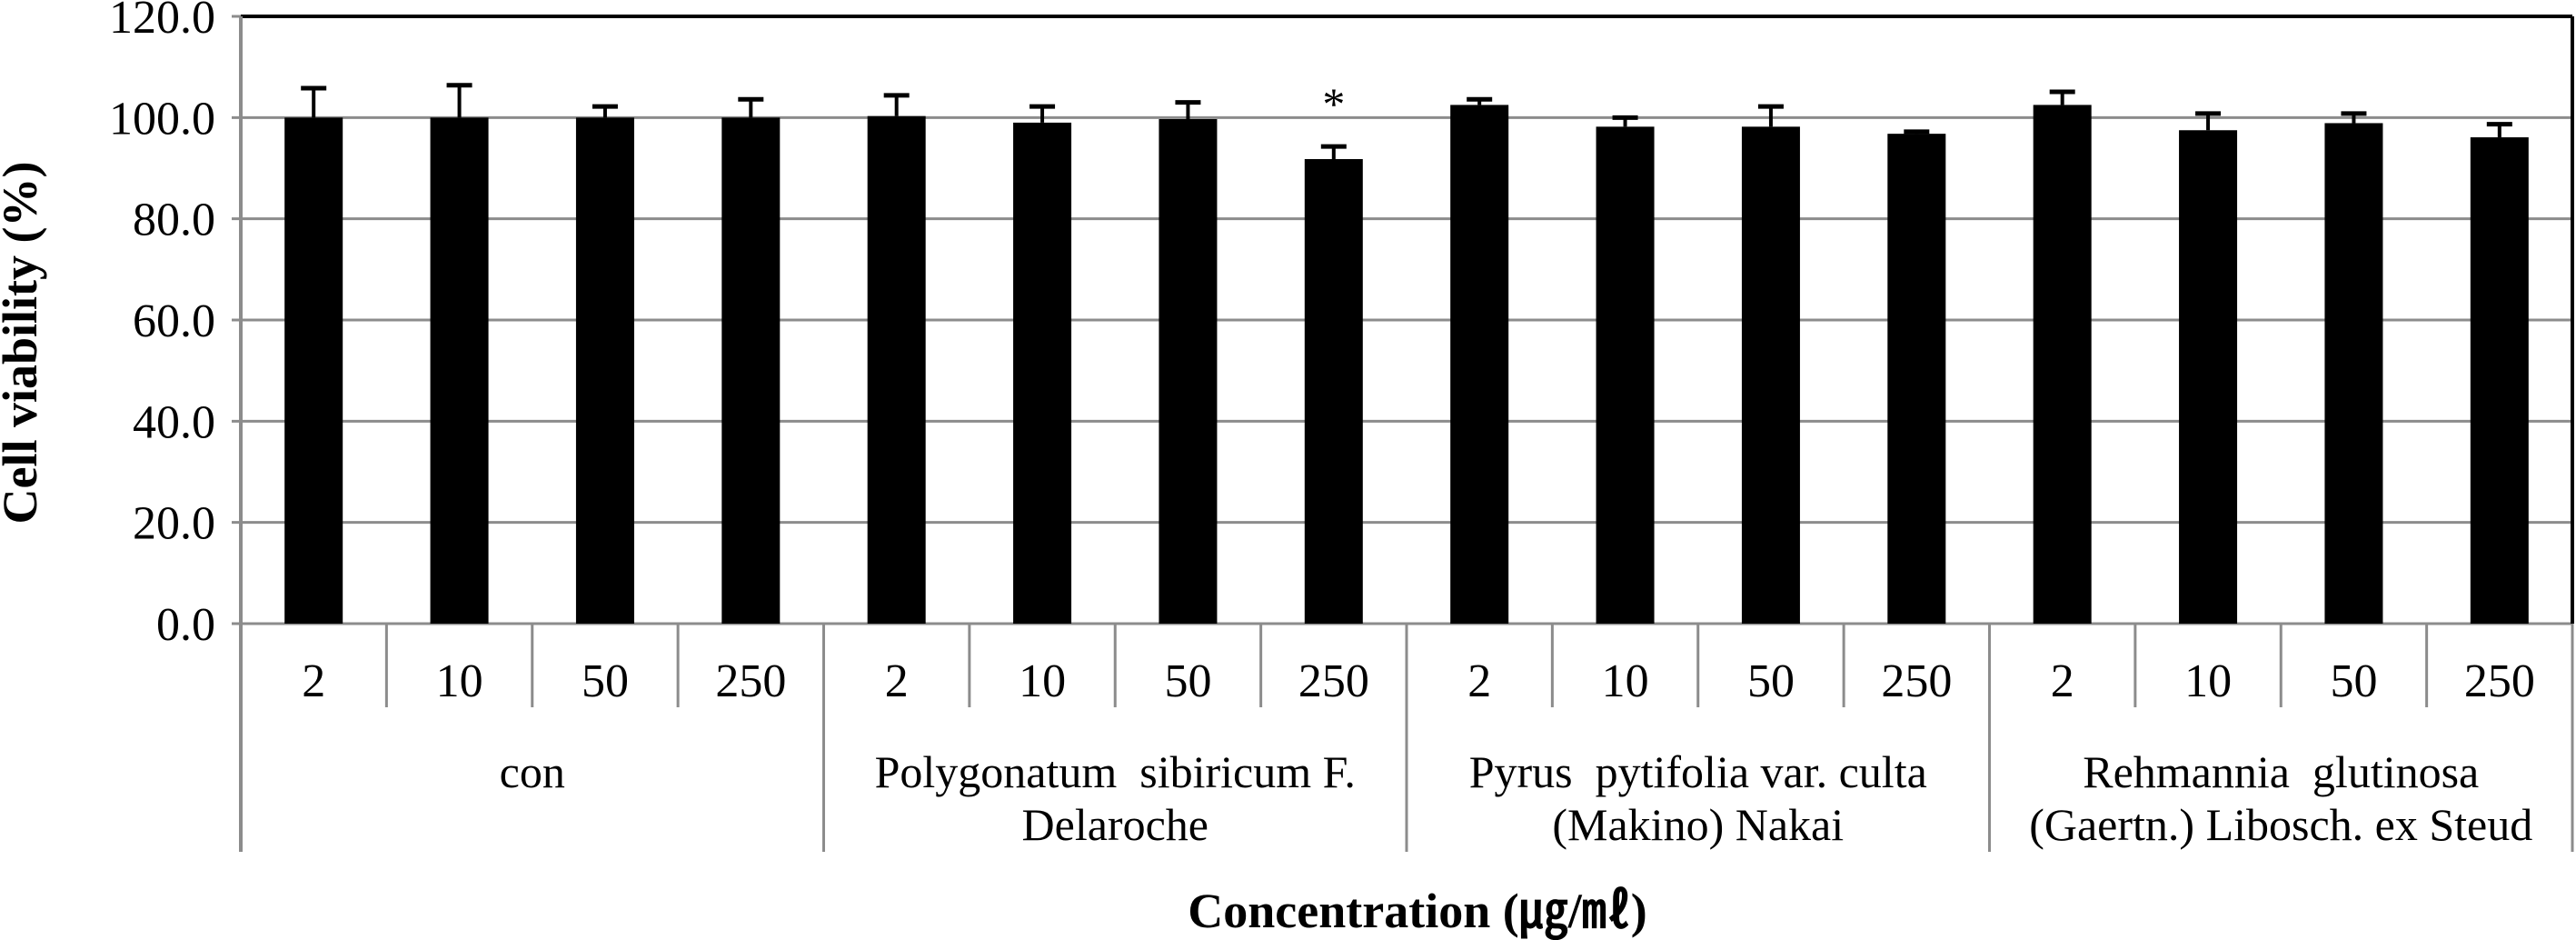 The width and height of the screenshot is (2576, 940). Describe the element at coordinates (174, 524) in the screenshot. I see `y-tick-label: 20.0` at that location.